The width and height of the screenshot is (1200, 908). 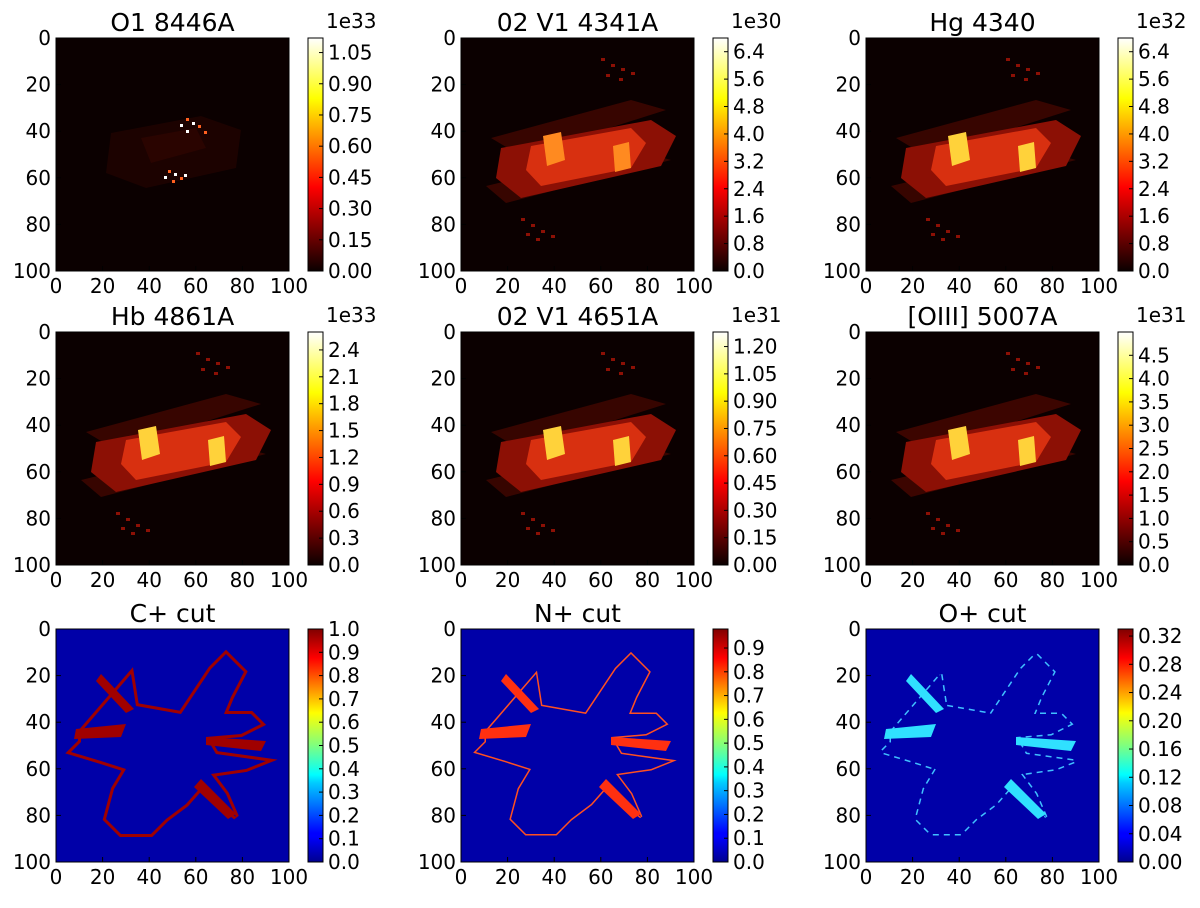 What do you see at coordinates (749, 767) in the screenshot?
I see `colorbar-tick-label: 0.4` at bounding box center [749, 767].